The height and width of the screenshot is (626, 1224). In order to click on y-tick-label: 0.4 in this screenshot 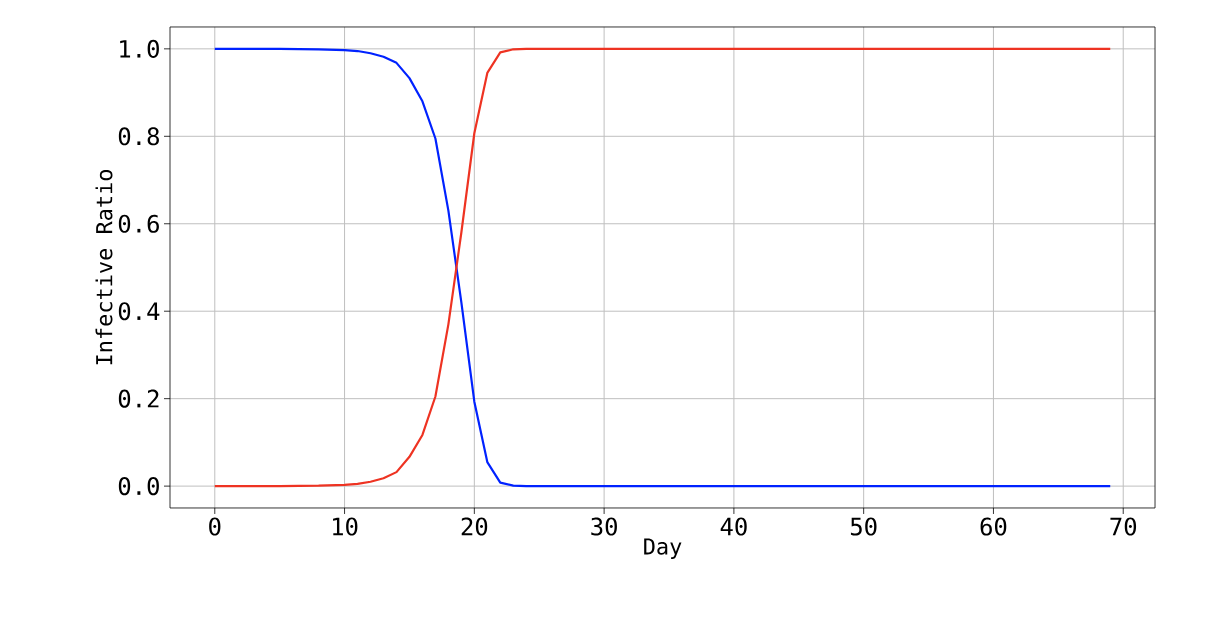, I will do `click(139, 311)`.